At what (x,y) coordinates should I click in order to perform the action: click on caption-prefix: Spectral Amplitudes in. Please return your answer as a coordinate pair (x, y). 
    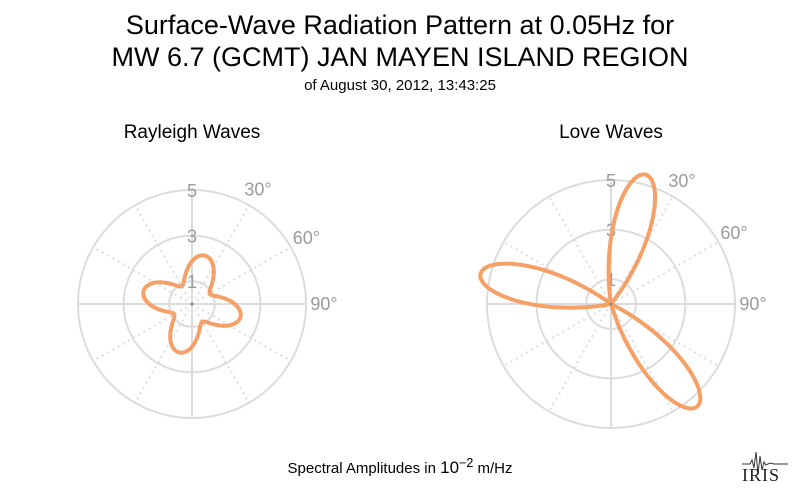
    Looking at the image, I should click on (364, 468).